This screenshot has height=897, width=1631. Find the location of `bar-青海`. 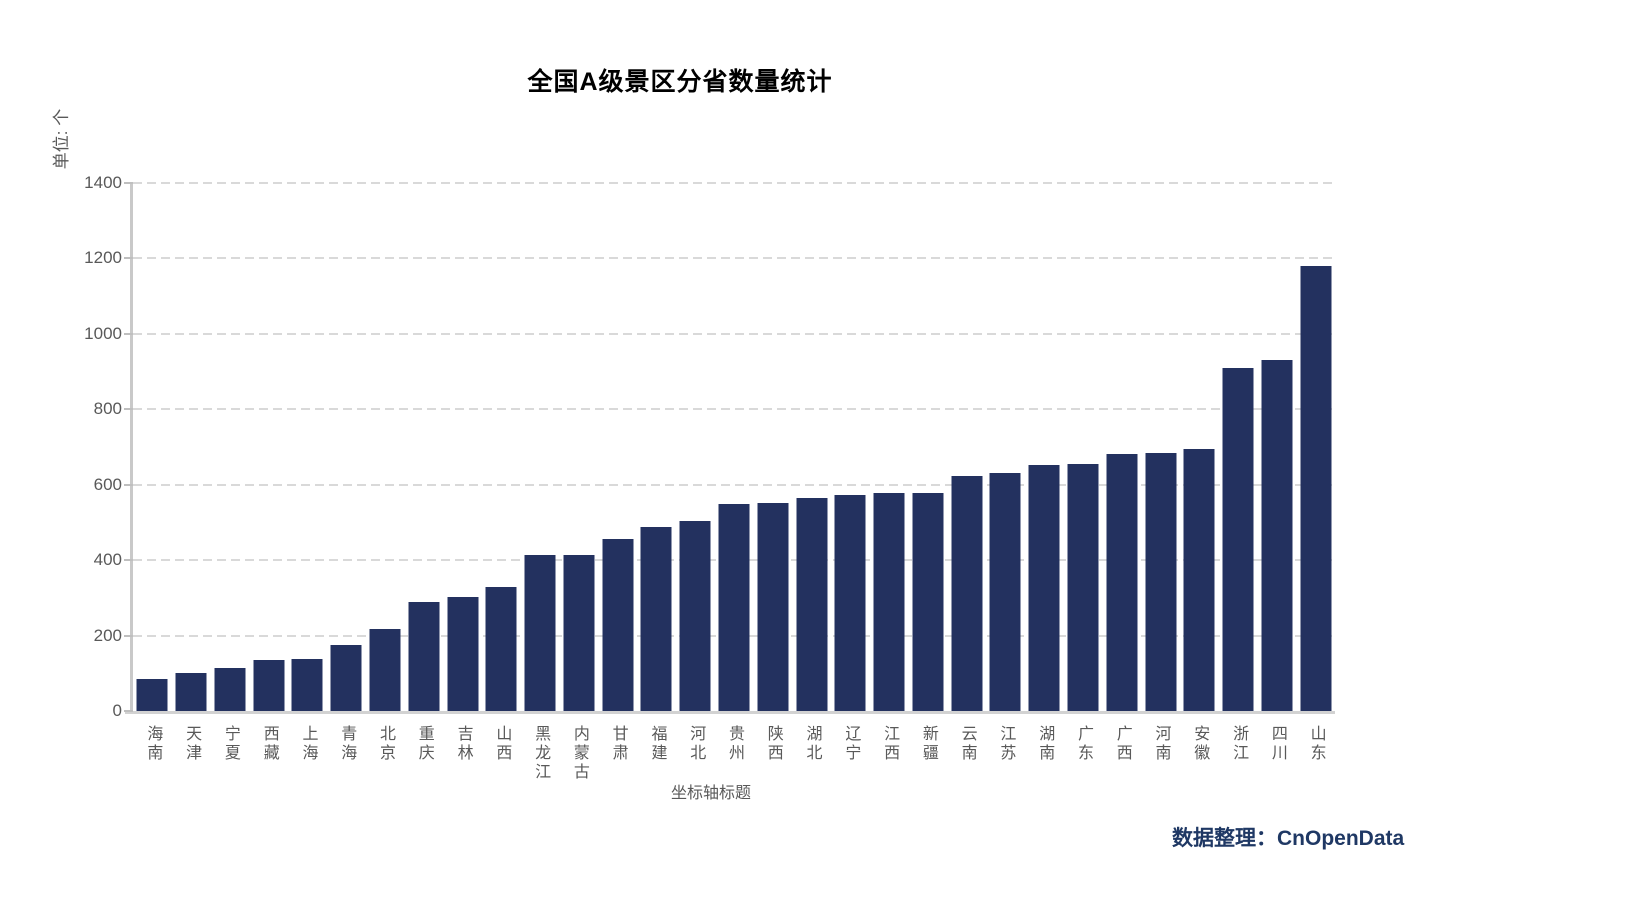

bar-青海 is located at coordinates (346, 678).